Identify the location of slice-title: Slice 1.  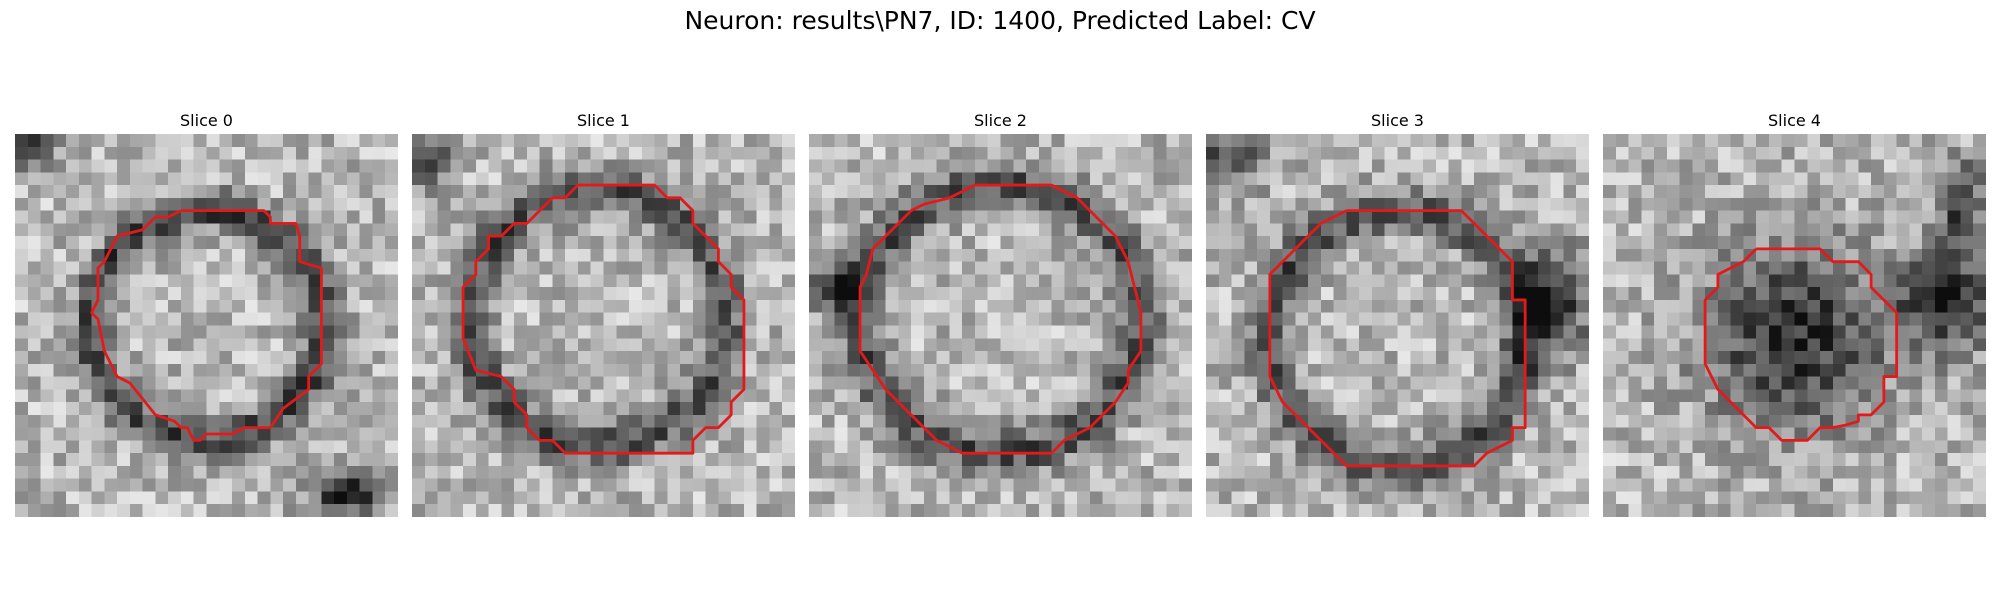
(603, 120).